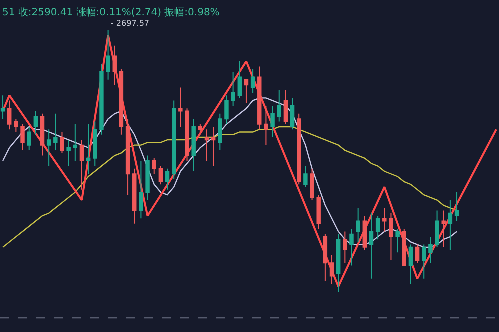  I want to click on chart-title: 51 收:2590.41 涨幅:0.11%(2.74) 振幅:0.98%, so click(111, 12).